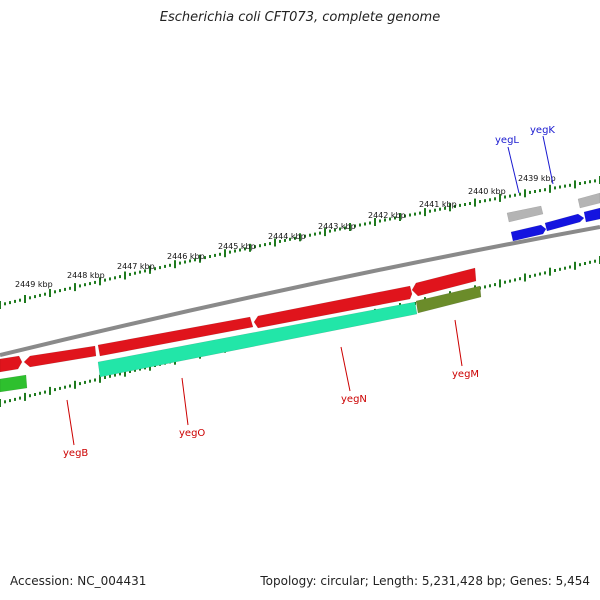 This screenshot has height=600, width=600. I want to click on leader-yegB, so click(70, 422).